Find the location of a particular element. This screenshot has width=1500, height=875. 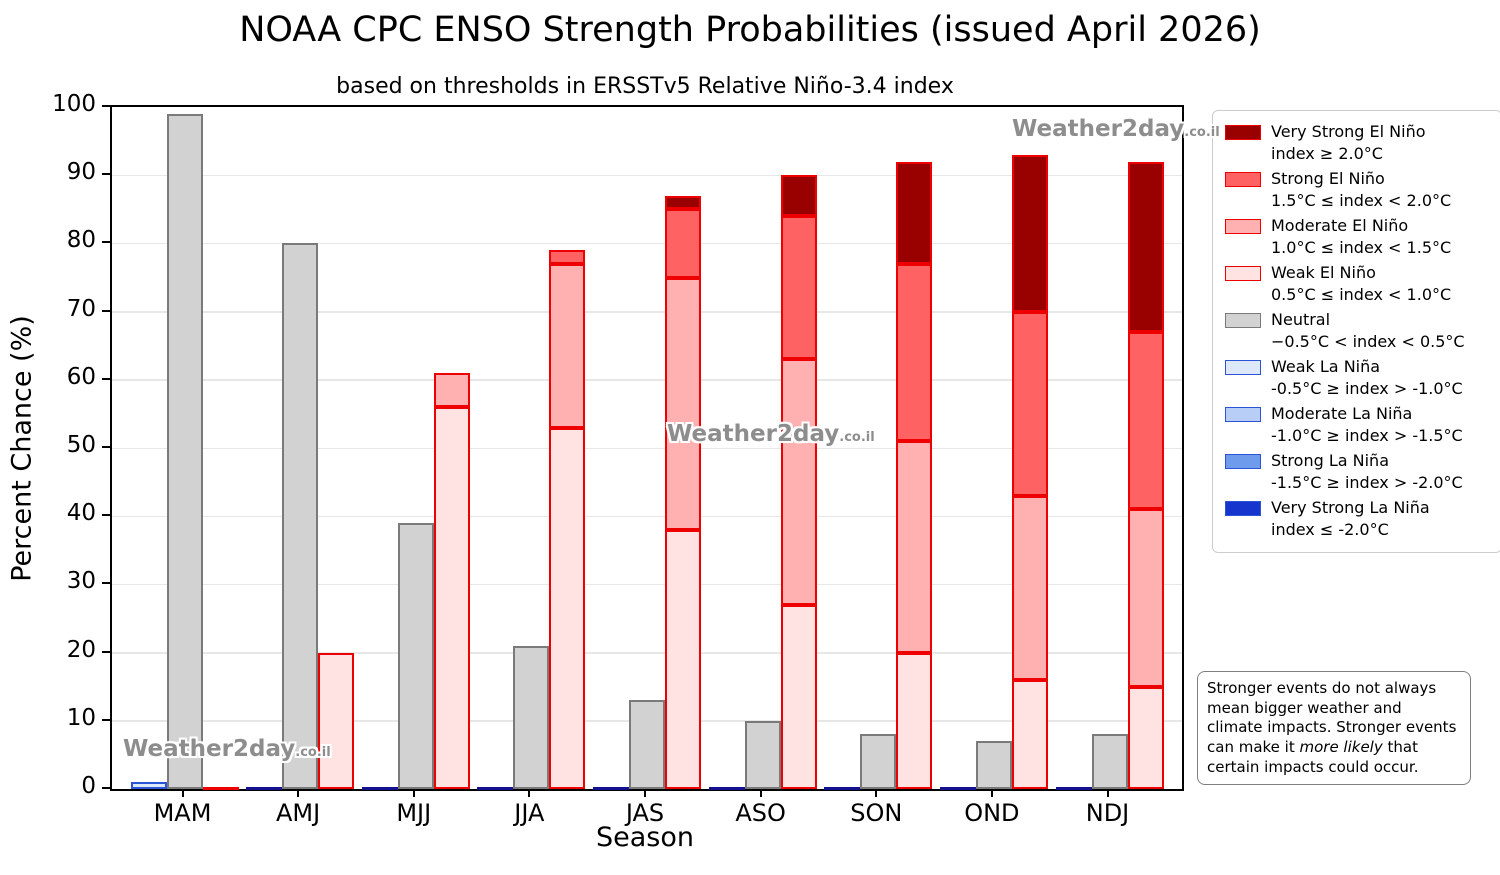

x-tick-label: MJJ is located at coordinates (414, 813).